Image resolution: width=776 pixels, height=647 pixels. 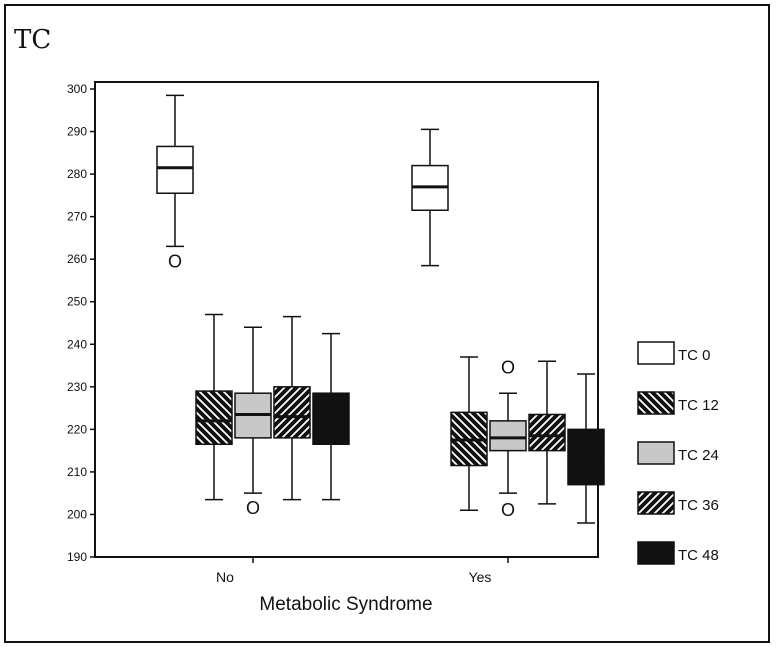 I want to click on legend-label: TC 48, so click(x=698, y=555).